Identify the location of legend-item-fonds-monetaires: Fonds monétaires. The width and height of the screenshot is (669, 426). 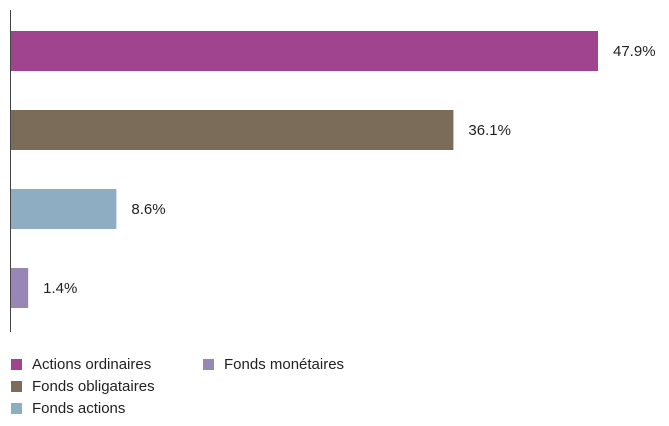
(273, 364).